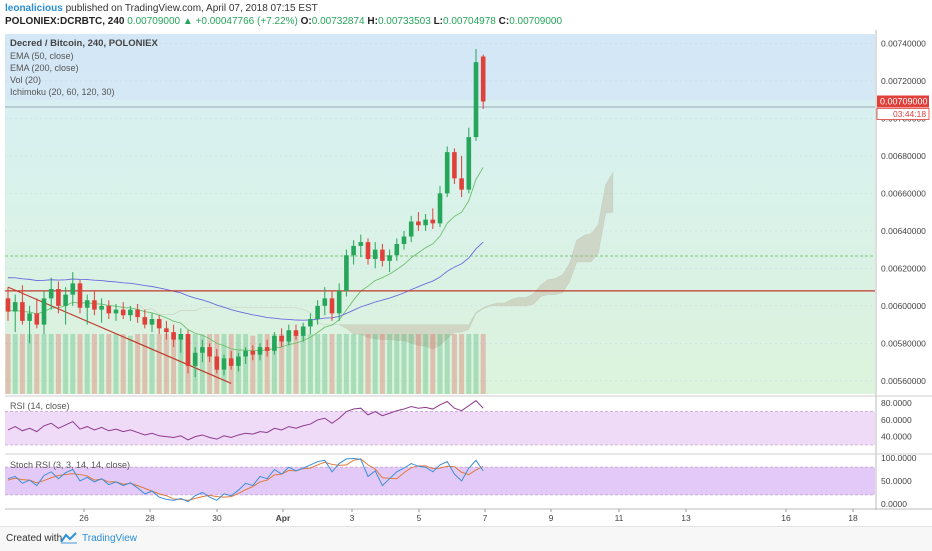 This screenshot has height=551, width=932. Describe the element at coordinates (42, 56) in the screenshot. I see `legend-ema50: EMA (50, close)` at that location.